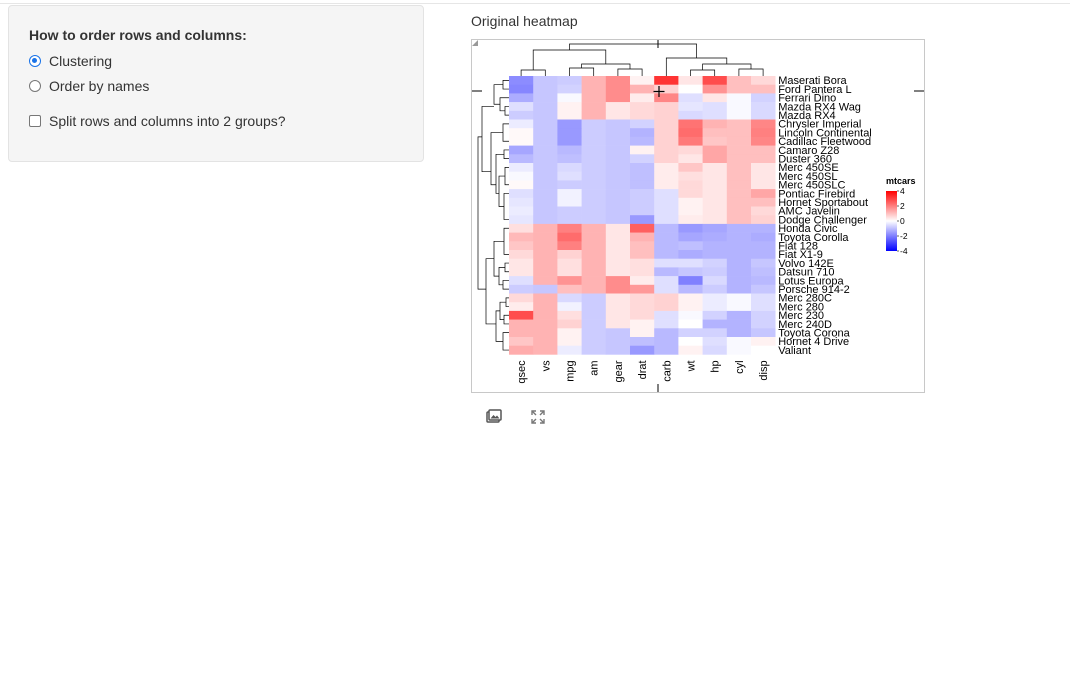  Describe the element at coordinates (814, 90) in the screenshot. I see `row-label: Ford Pantera L` at that location.